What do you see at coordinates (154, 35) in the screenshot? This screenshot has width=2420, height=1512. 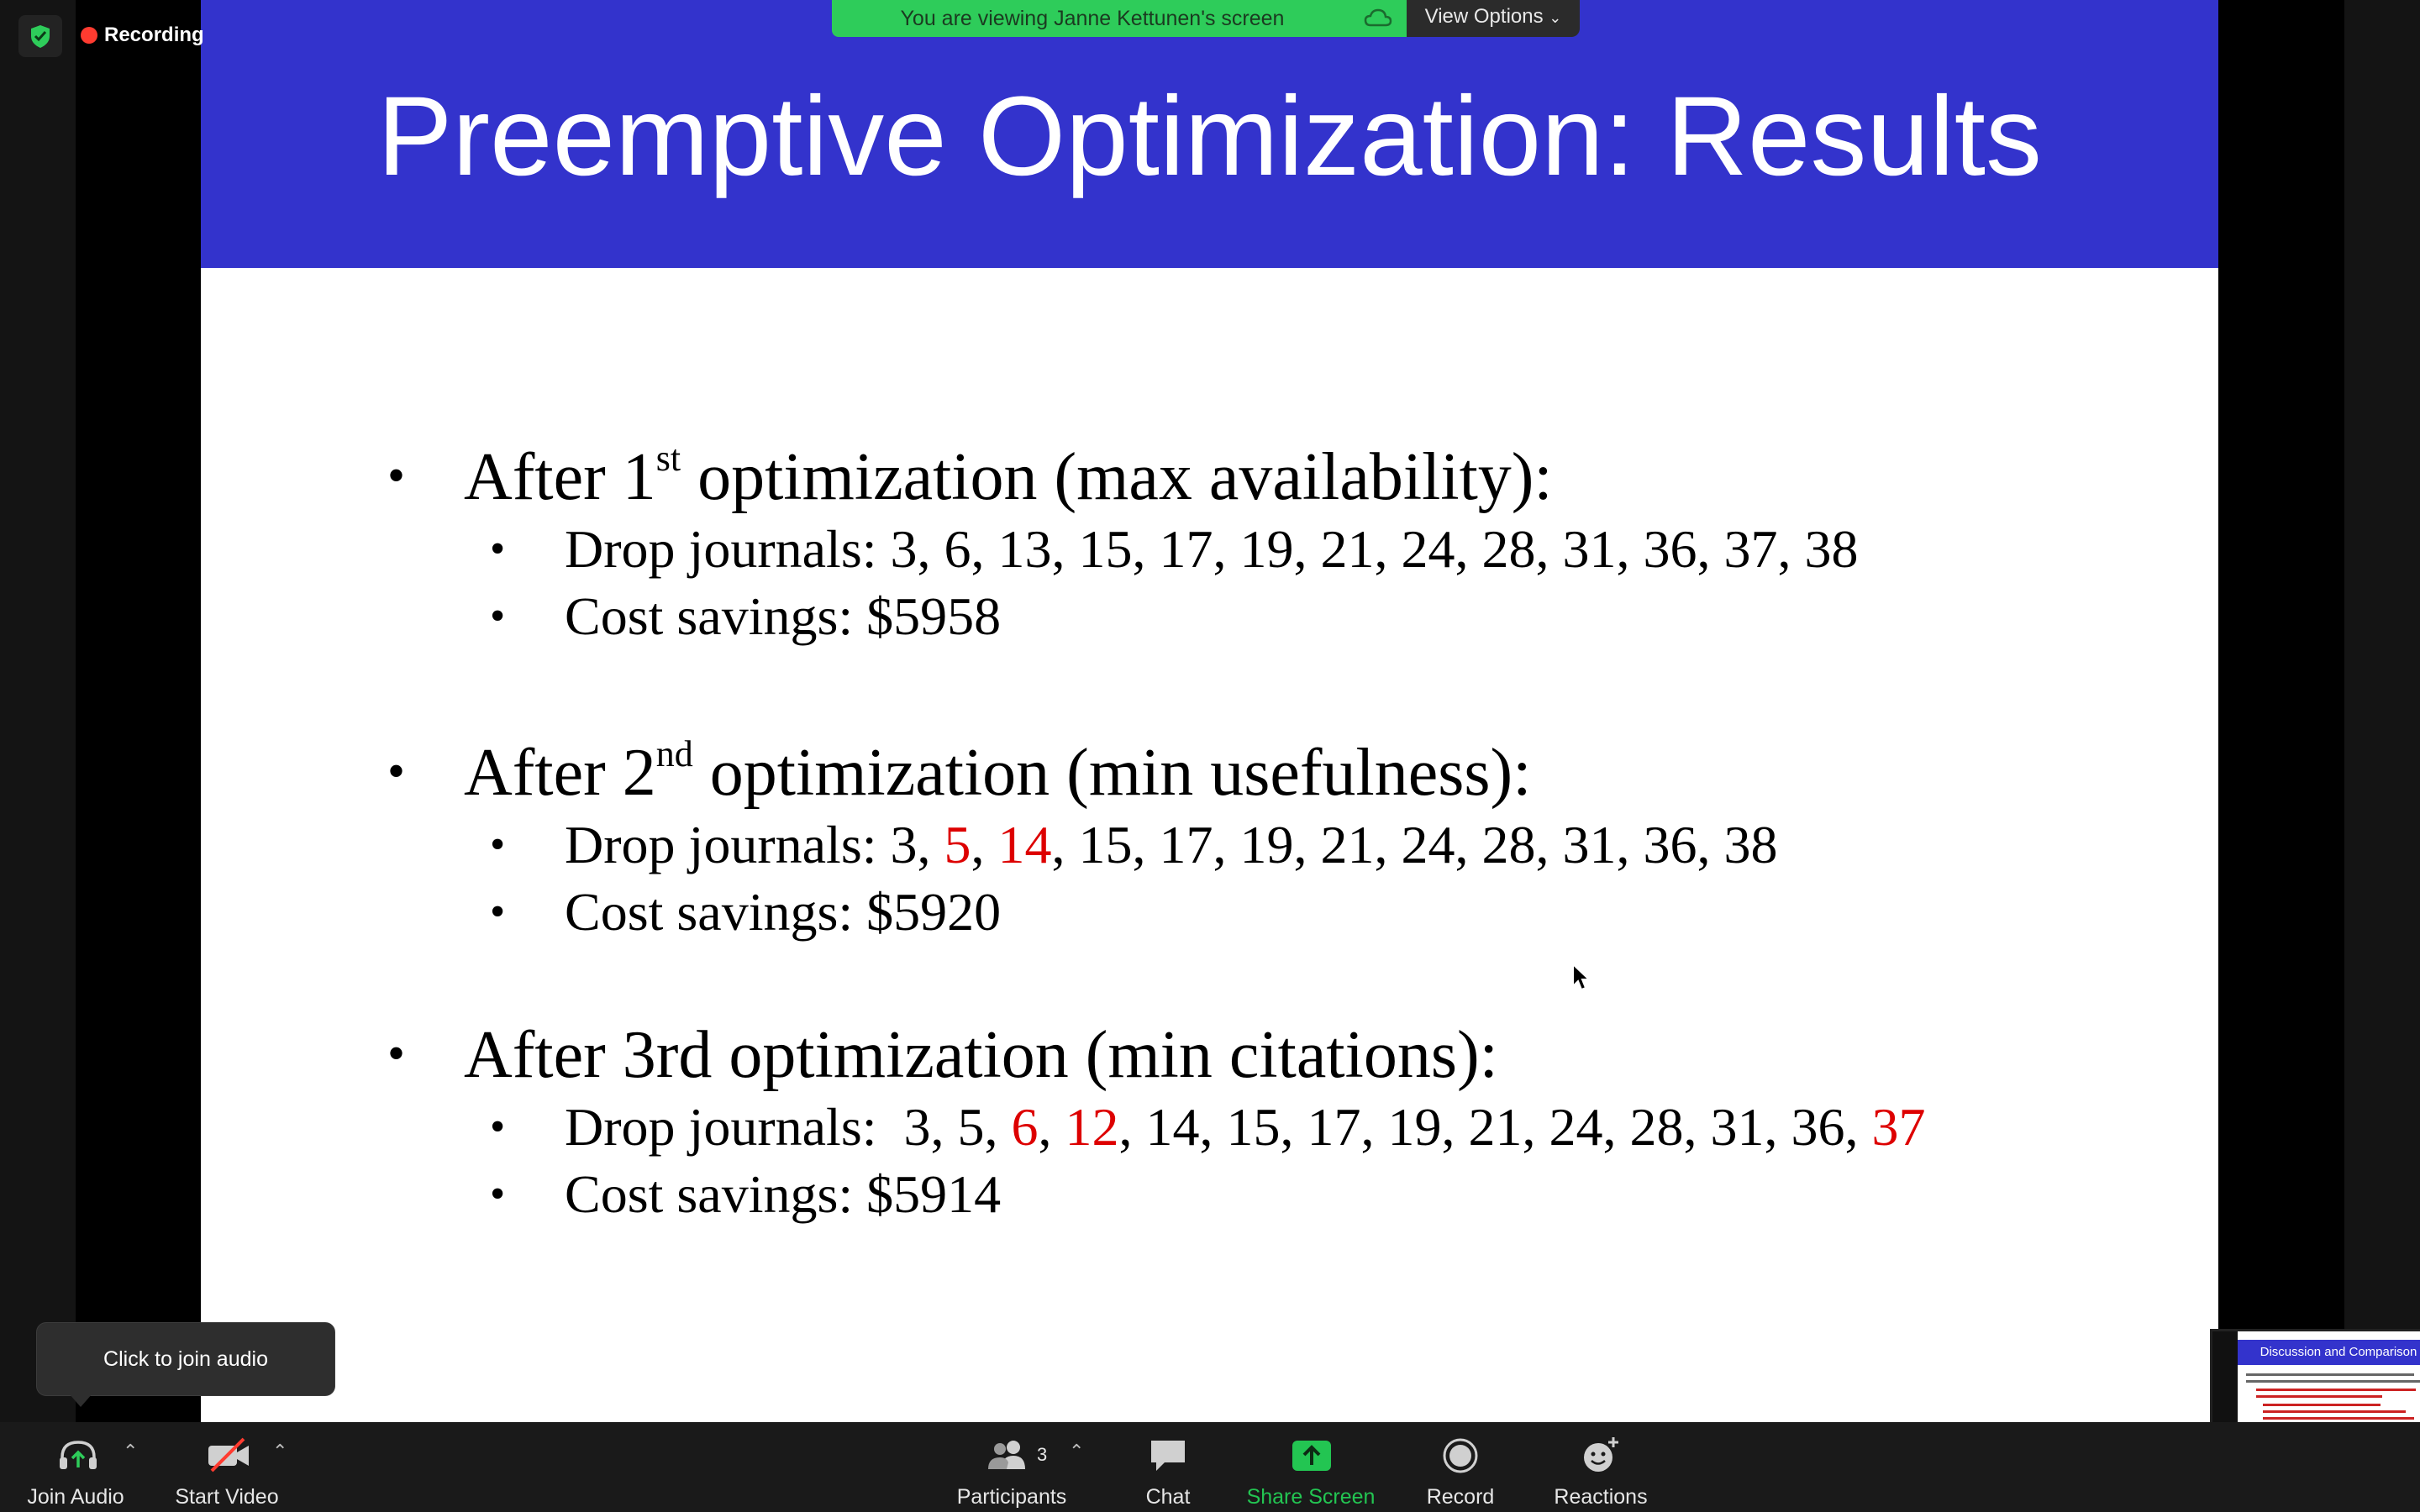 I see `recording-label: Recording` at bounding box center [154, 35].